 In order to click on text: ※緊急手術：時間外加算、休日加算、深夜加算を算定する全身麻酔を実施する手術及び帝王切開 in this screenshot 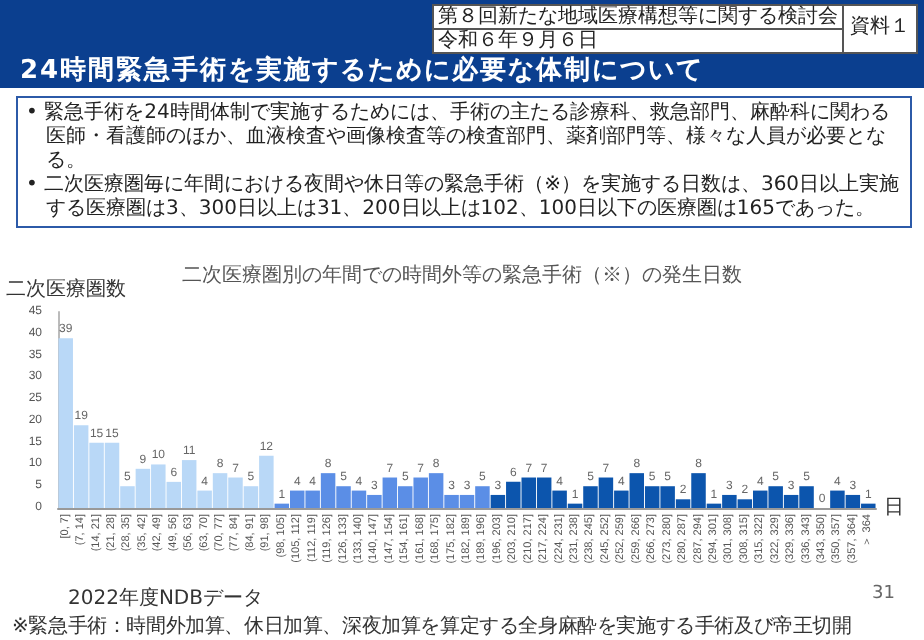, I will do `click(432, 626)`.